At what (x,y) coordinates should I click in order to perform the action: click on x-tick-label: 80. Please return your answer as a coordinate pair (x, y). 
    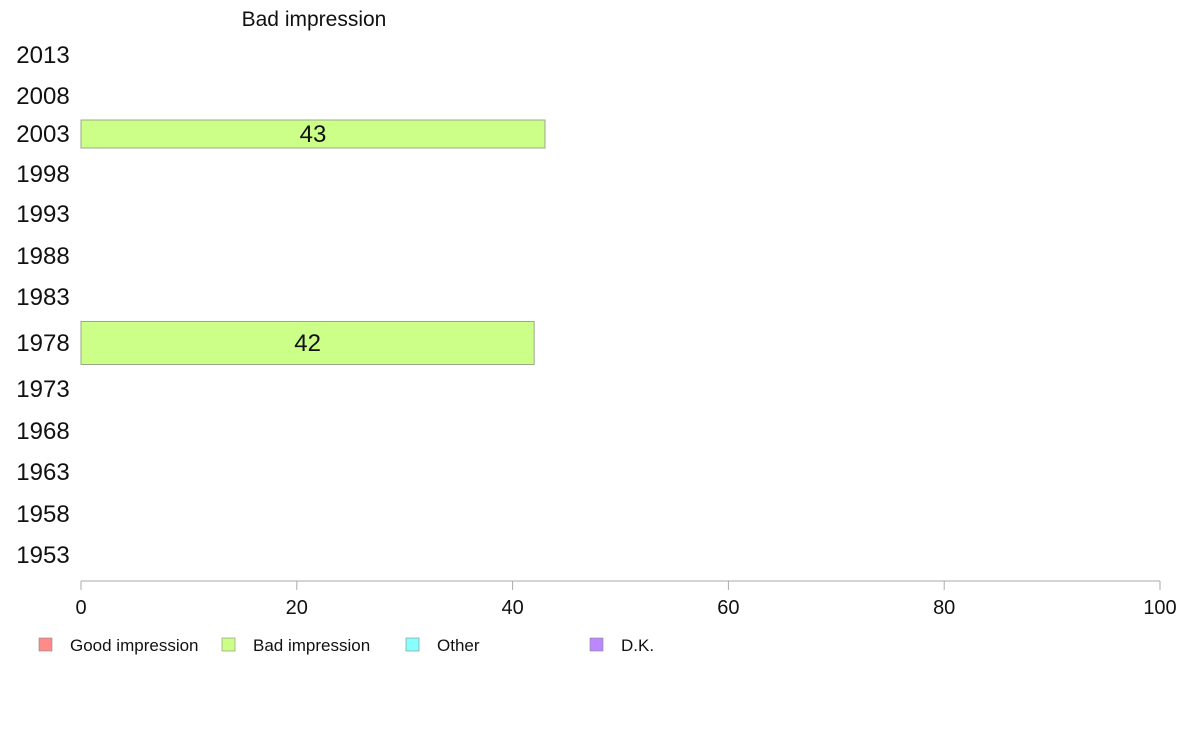
    Looking at the image, I should click on (944, 608).